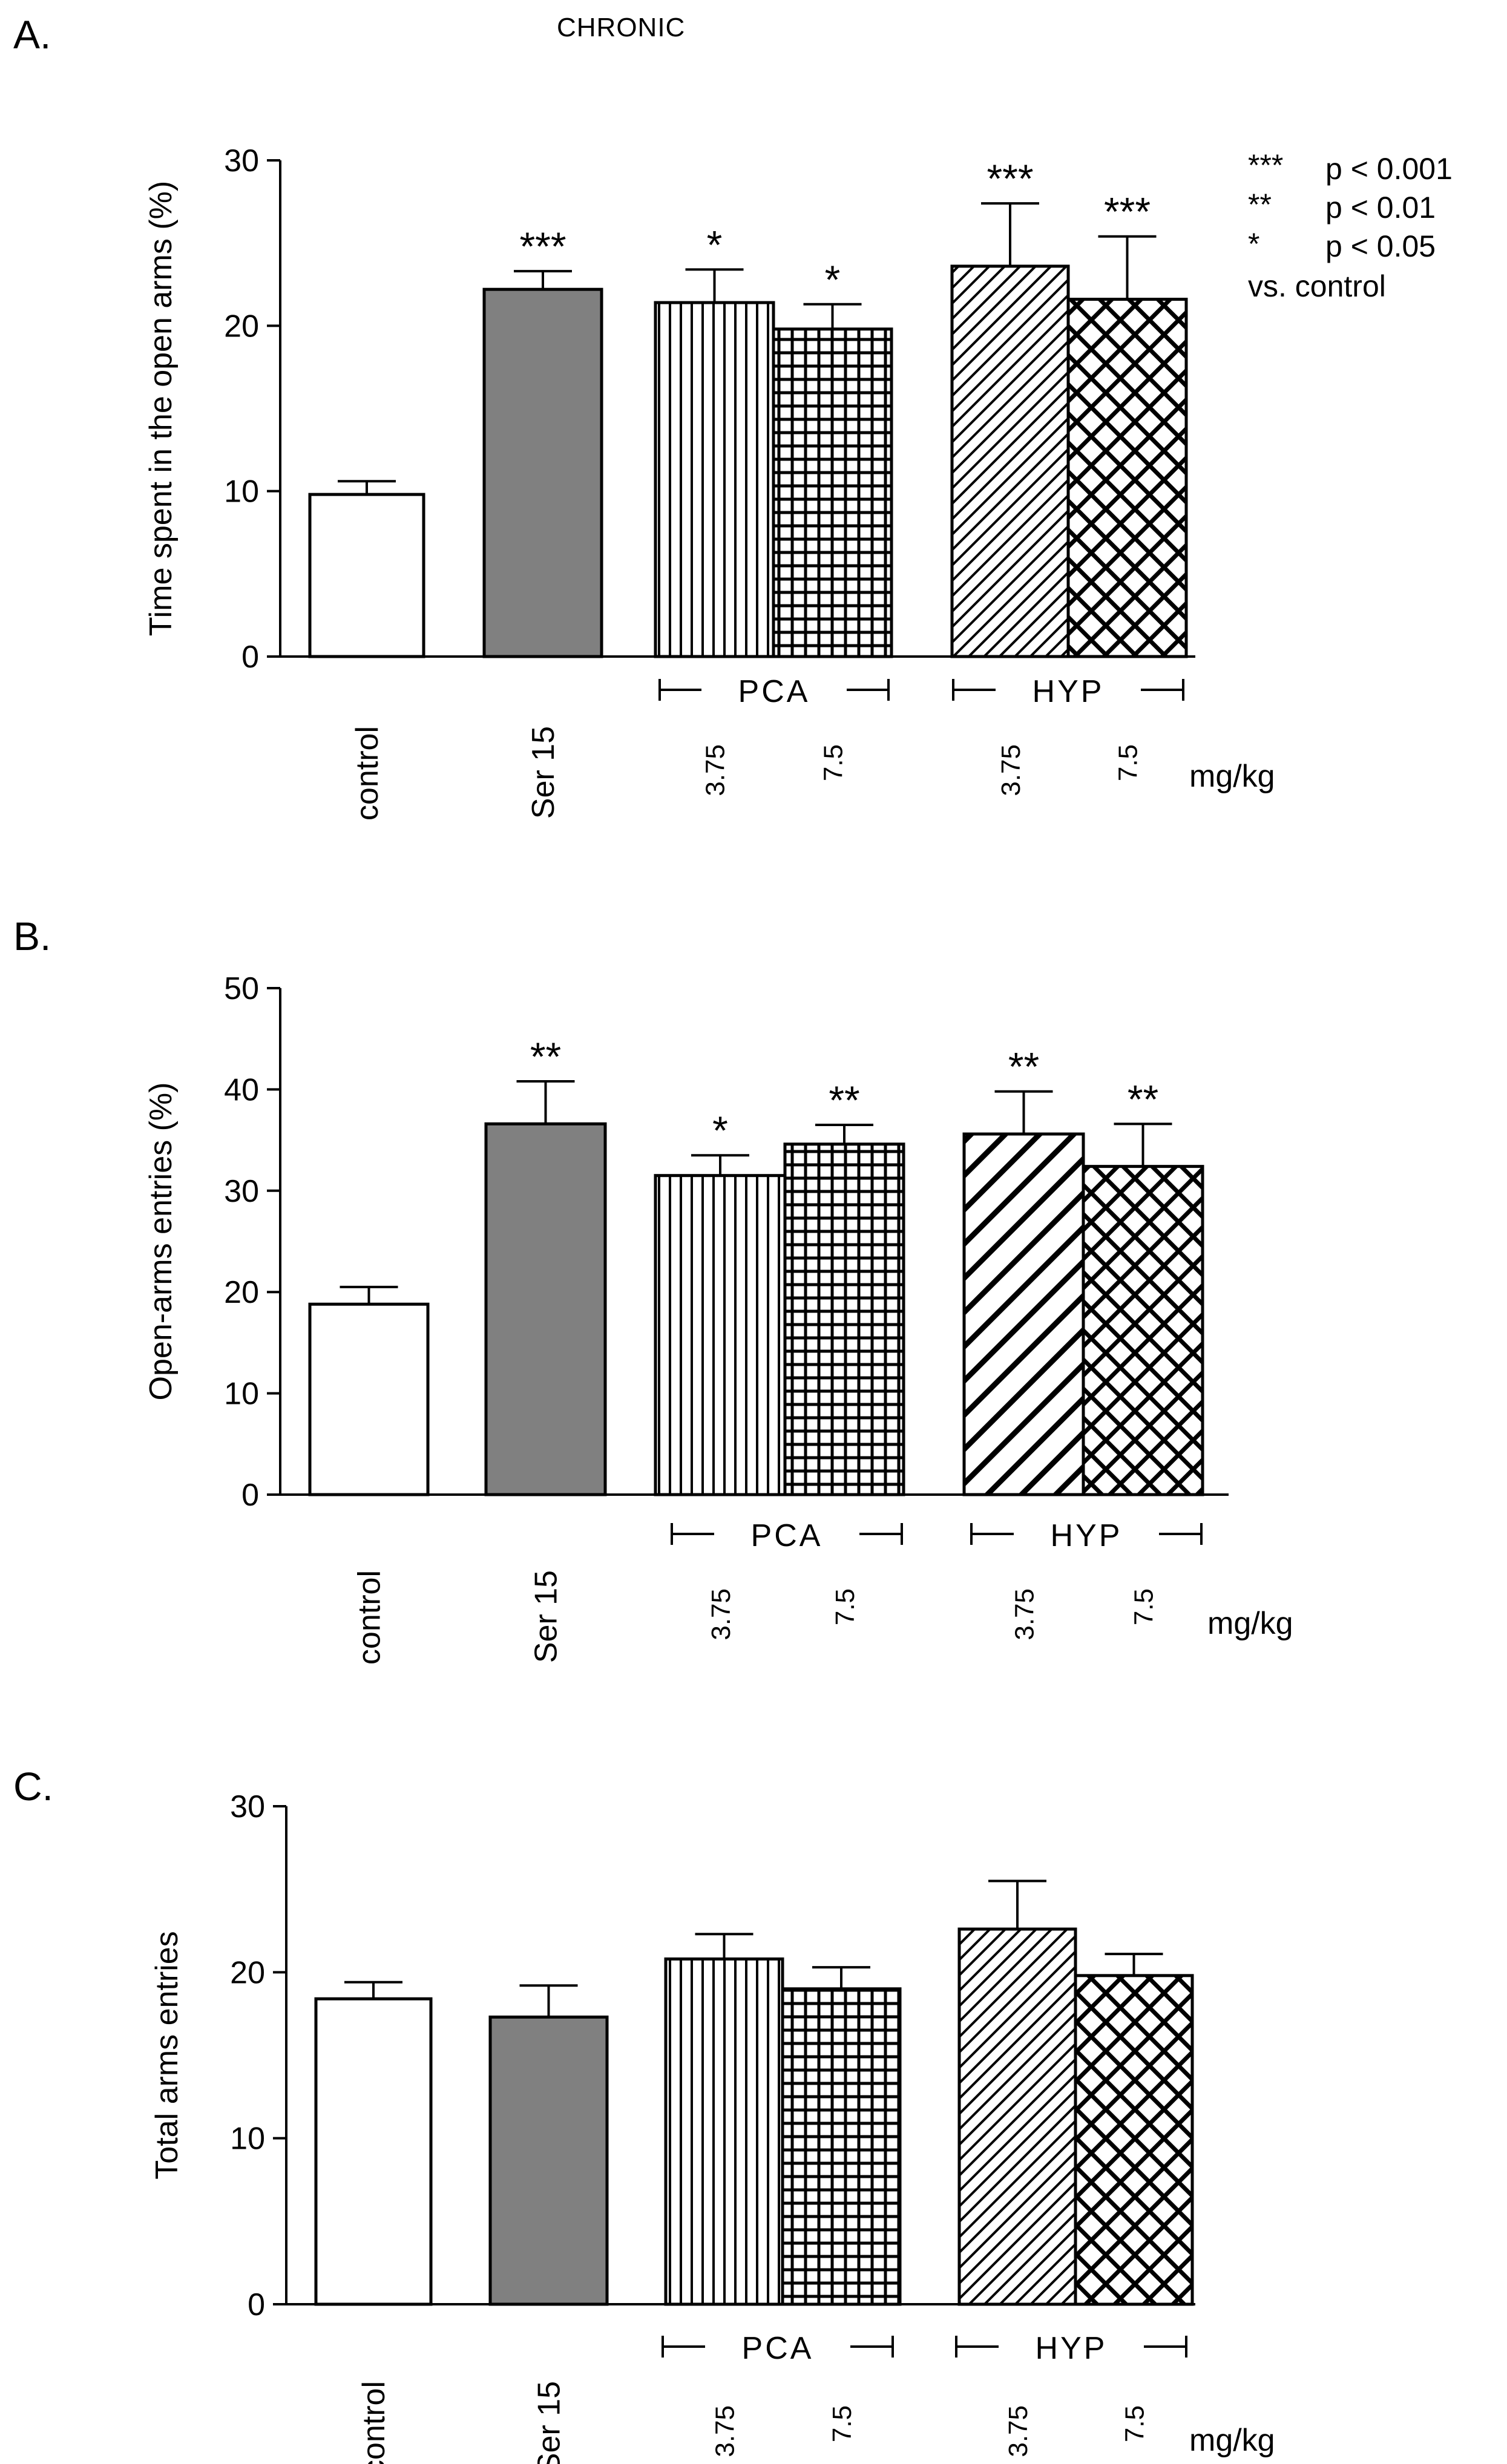 The width and height of the screenshot is (1507, 2464). Describe the element at coordinates (167, 2055) in the screenshot. I see `y-axis-label: Total arms entries` at that location.